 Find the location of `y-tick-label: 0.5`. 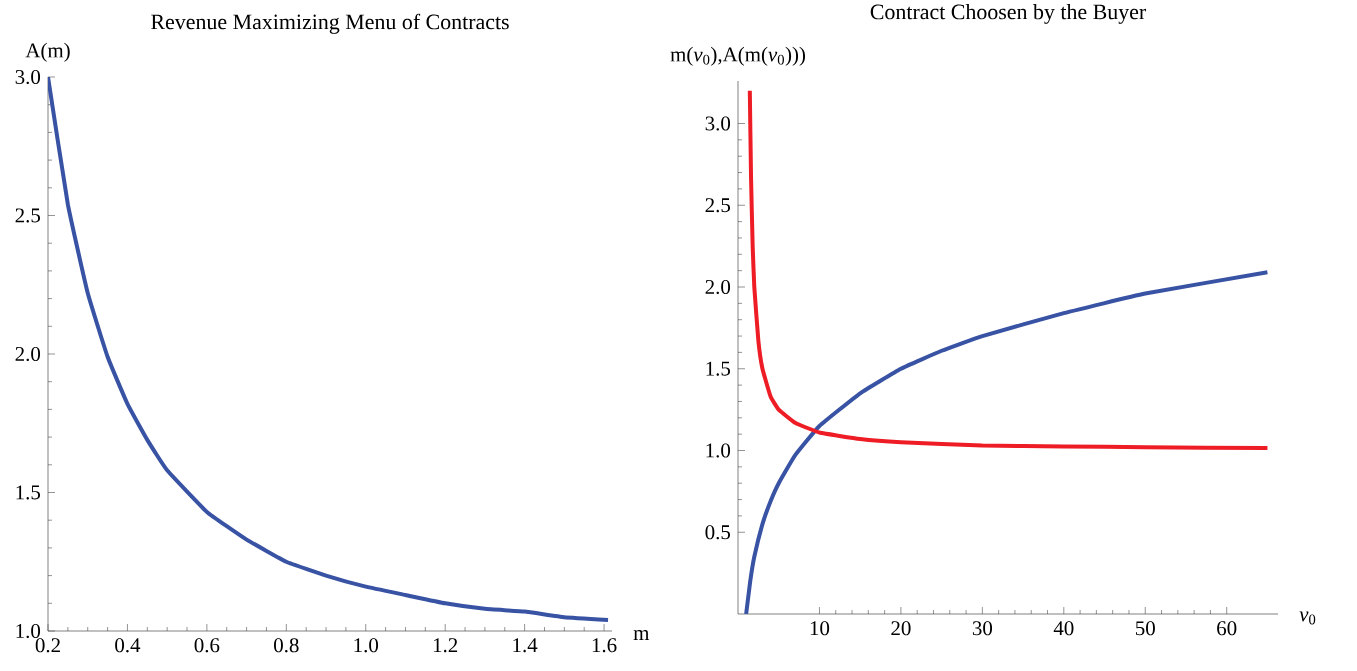

y-tick-label: 0.5 is located at coordinates (718, 532).